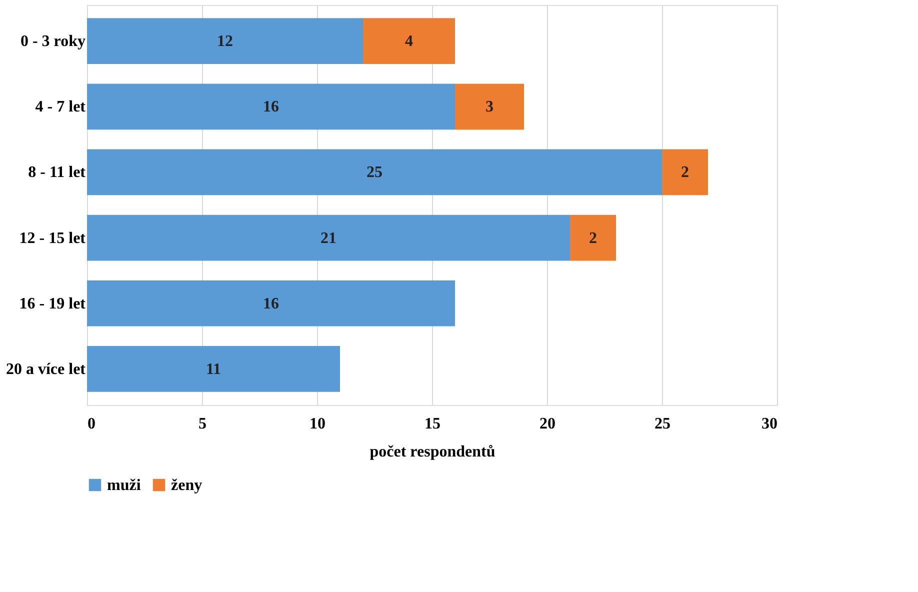 Image resolution: width=918 pixels, height=592 pixels. I want to click on data-label: 11, so click(214, 369).